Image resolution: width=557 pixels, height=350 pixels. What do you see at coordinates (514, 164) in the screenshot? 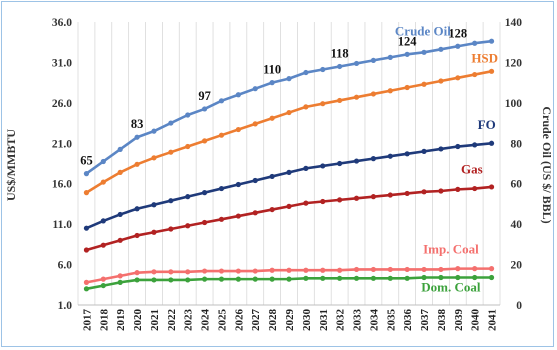
I see `right-axis-ticks: 0 20 40 60 80 100 120 140` at bounding box center [514, 164].